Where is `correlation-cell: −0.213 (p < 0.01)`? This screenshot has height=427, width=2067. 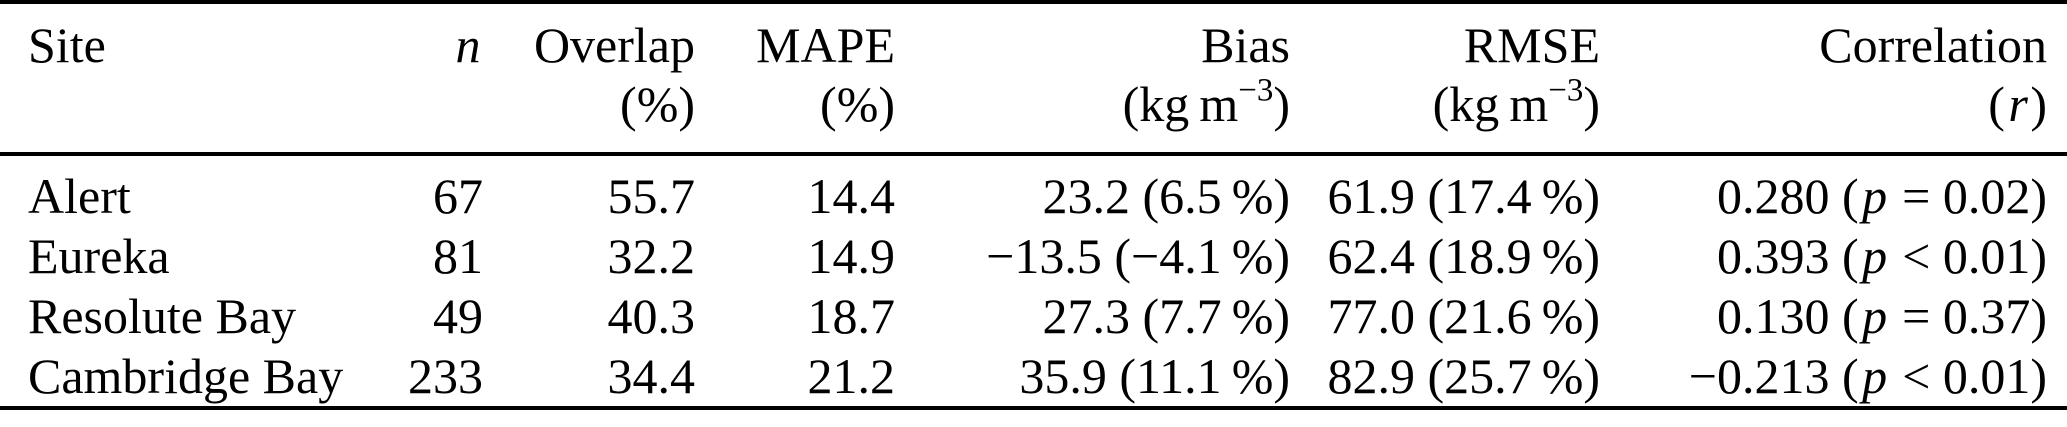
correlation-cell: −0.213 (p < 0.01) is located at coordinates (1833, 377).